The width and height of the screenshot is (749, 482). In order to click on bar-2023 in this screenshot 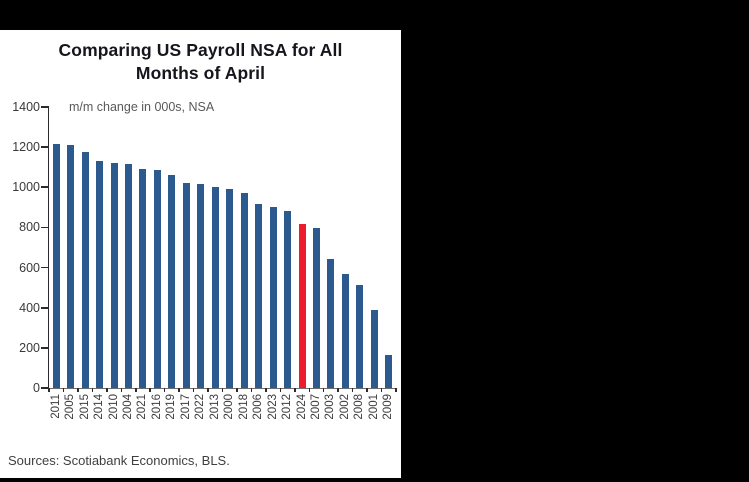, I will do `click(273, 297)`.